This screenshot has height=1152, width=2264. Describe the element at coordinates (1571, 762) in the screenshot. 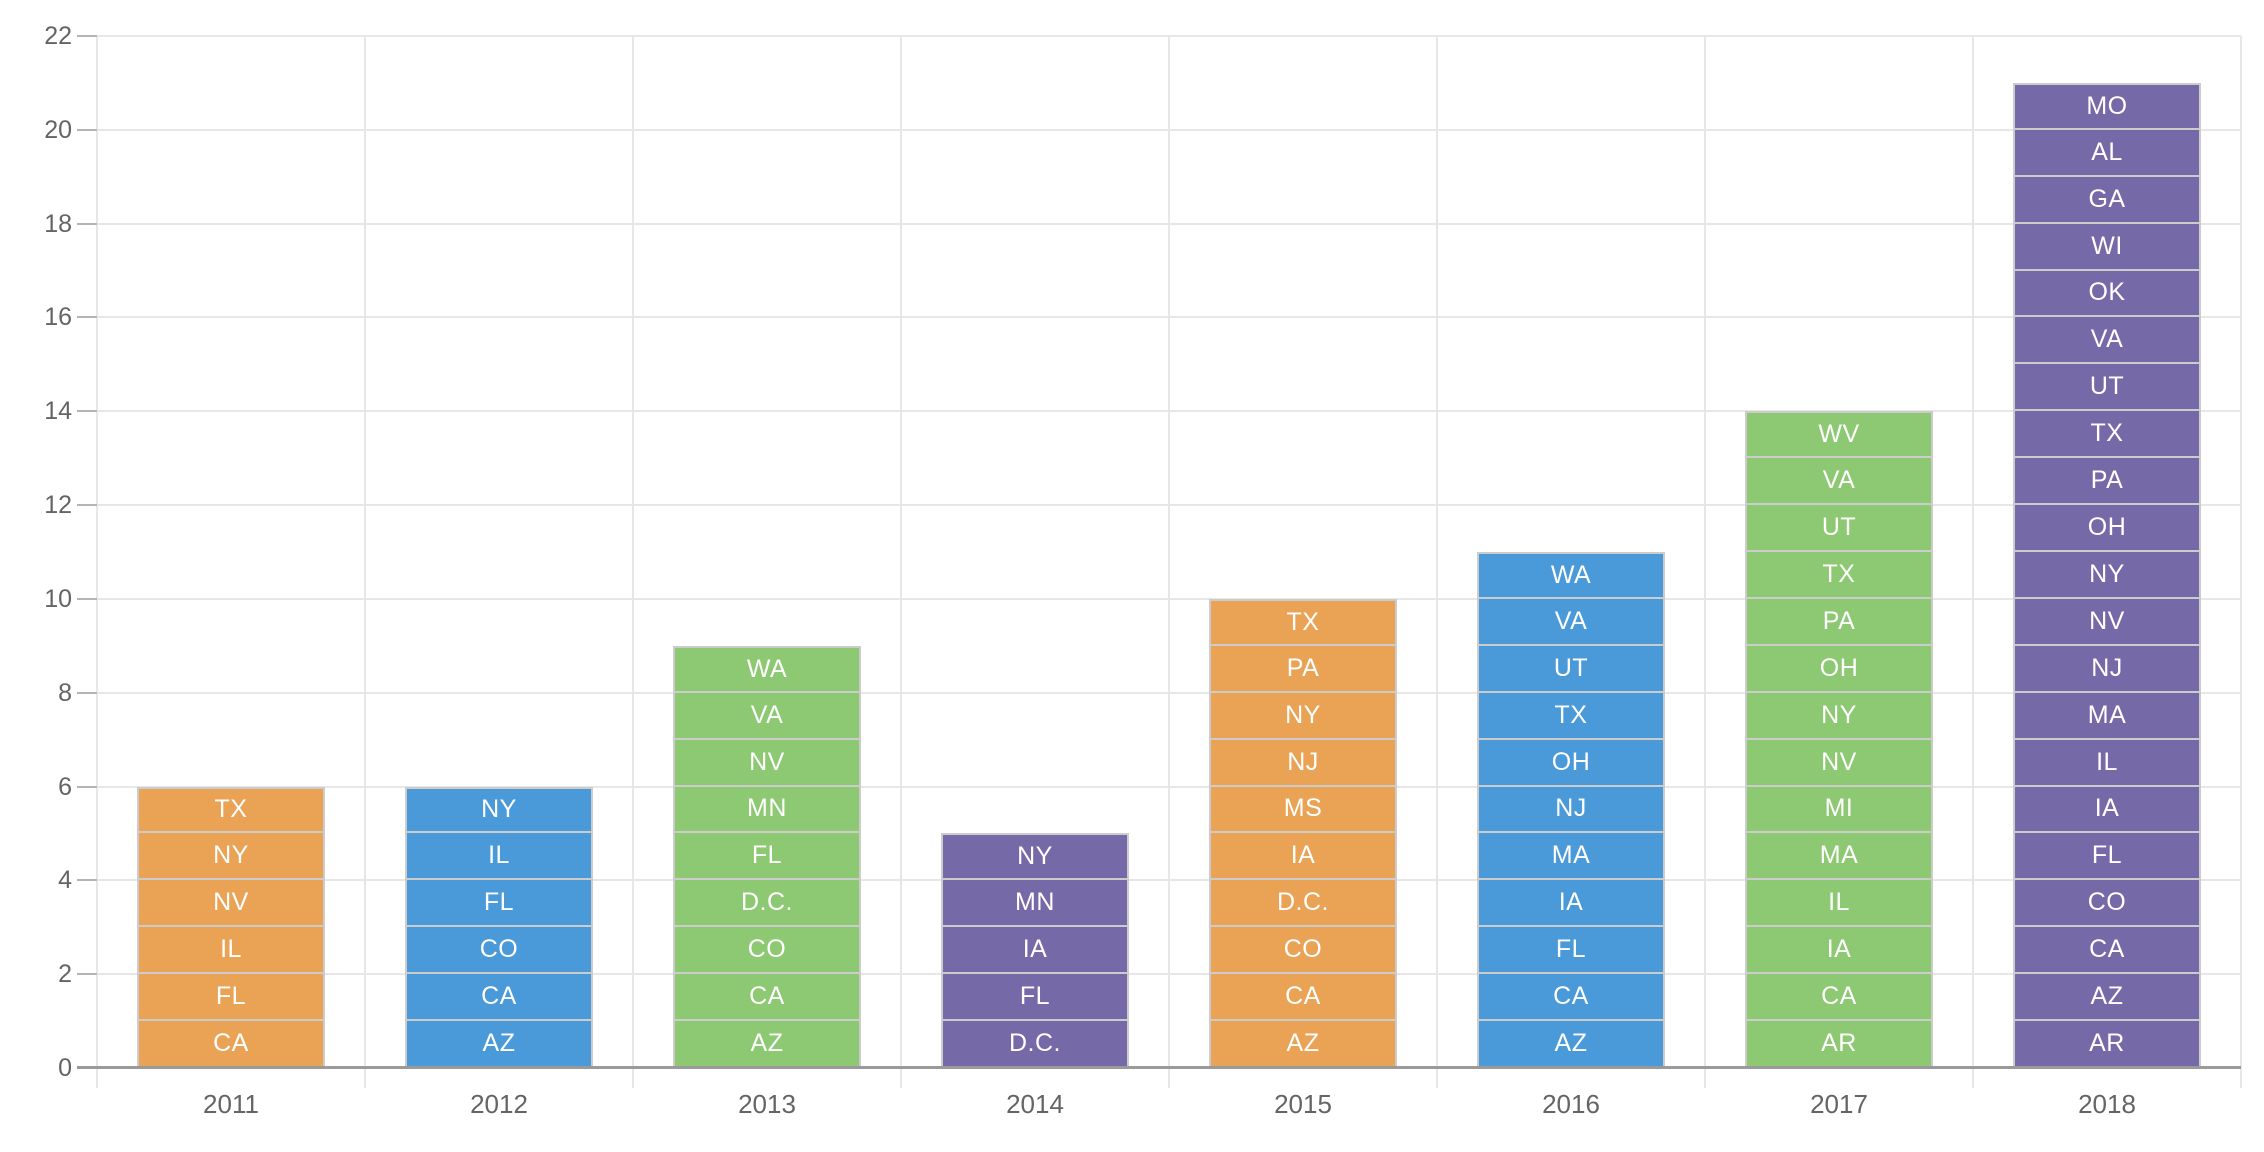

I see `bar-segment-2016-OH: OH` at that location.